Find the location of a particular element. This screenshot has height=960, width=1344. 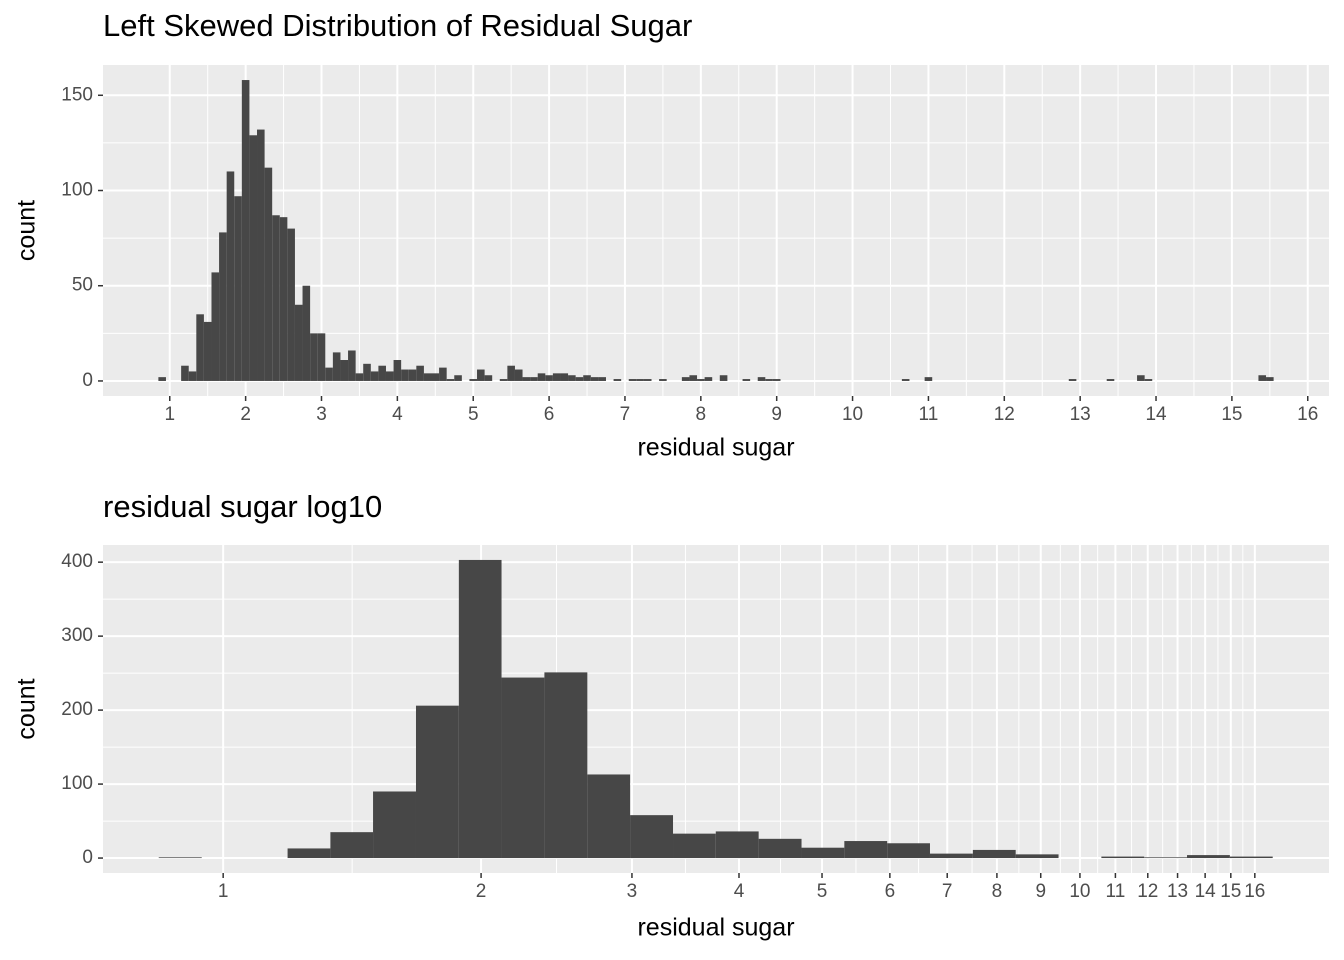

x-tick-label: 3 is located at coordinates (321, 414).